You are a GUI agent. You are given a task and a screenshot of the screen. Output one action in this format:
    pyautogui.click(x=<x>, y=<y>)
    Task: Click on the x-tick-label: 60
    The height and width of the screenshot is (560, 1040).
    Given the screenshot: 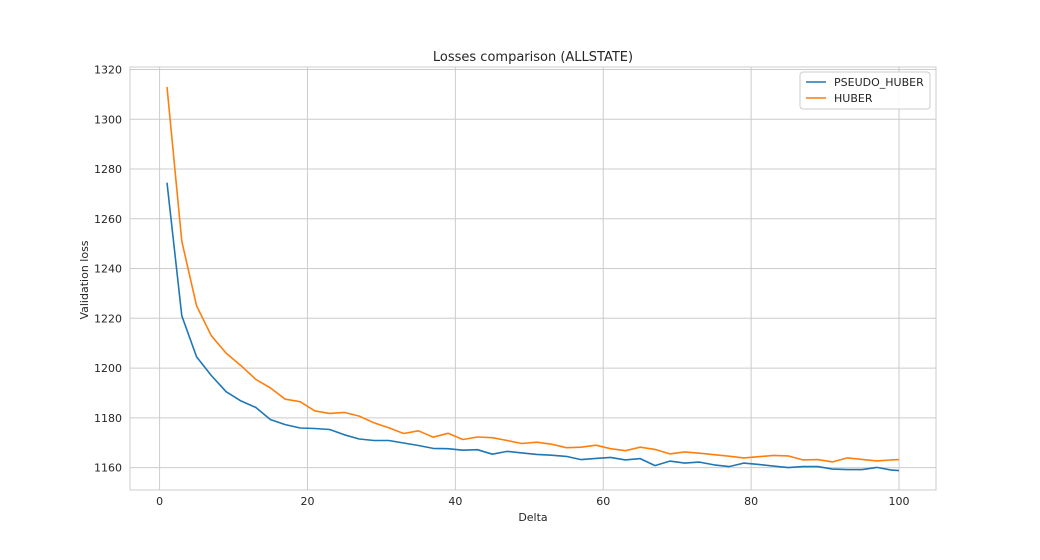 What is the action you would take?
    pyautogui.click(x=603, y=501)
    